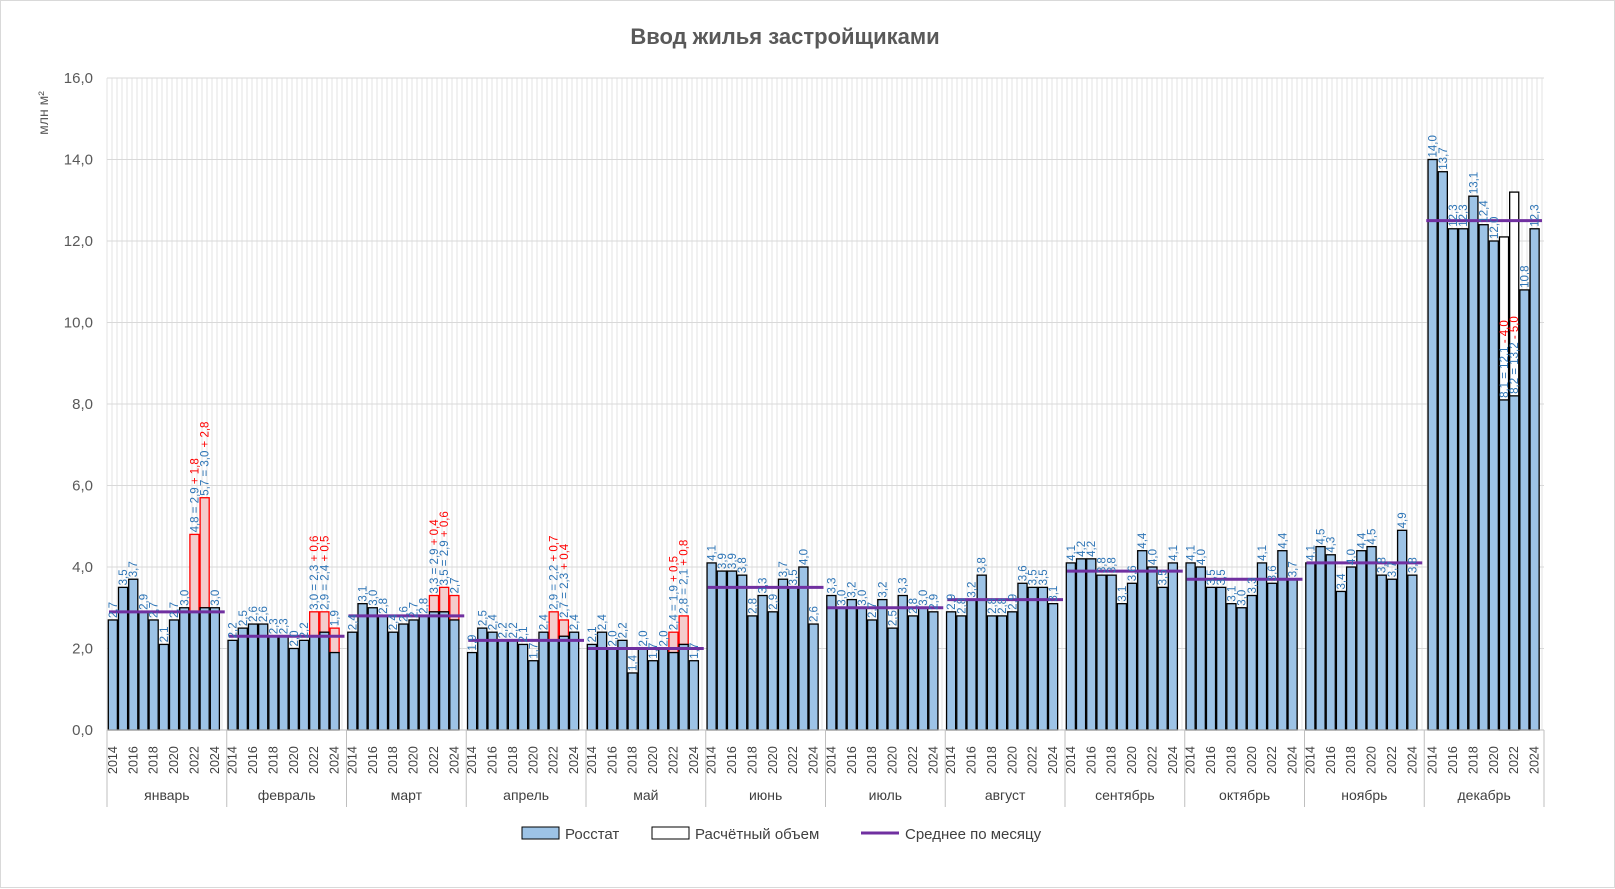  Describe the element at coordinates (1444, 158) in the screenshot. I see `data-label: 13,7` at that location.